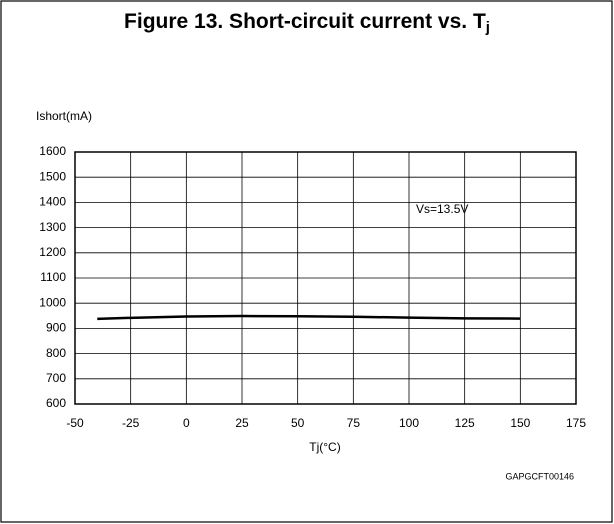 The width and height of the screenshot is (614, 524). I want to click on title-main: Figure 13. Short-circuit current vs. T, so click(305, 21).